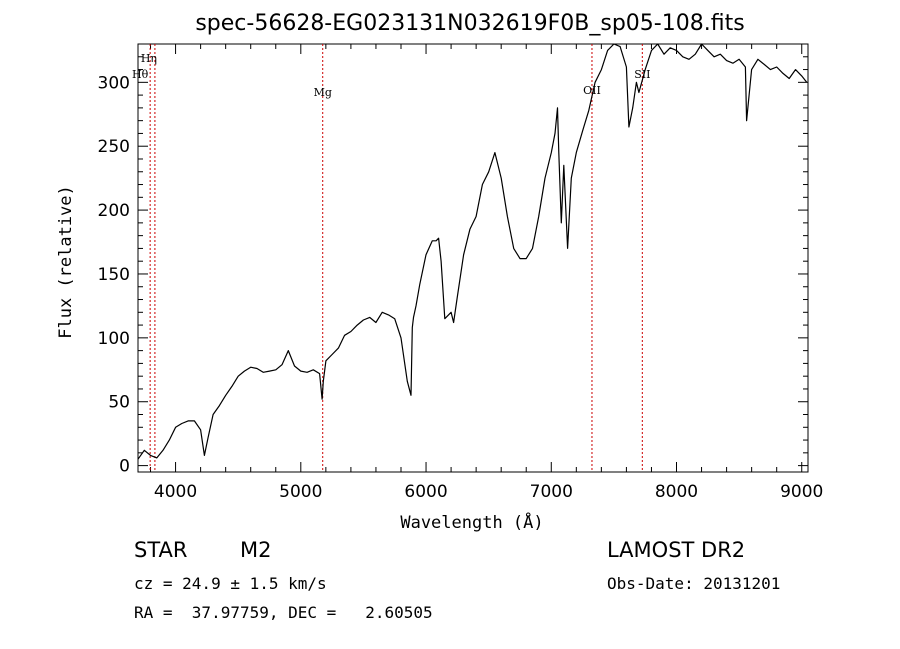  What do you see at coordinates (471, 522) in the screenshot?
I see `x-axis-label: Wavelength (Å)` at bounding box center [471, 522].